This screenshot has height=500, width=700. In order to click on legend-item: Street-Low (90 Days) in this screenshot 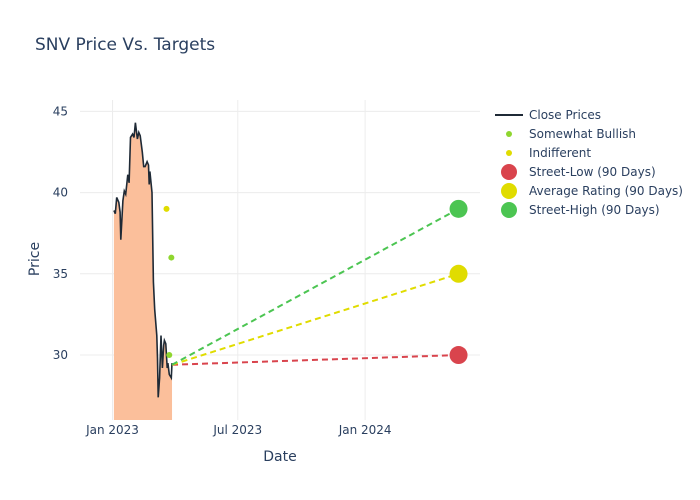, I will do `click(578, 172)`.